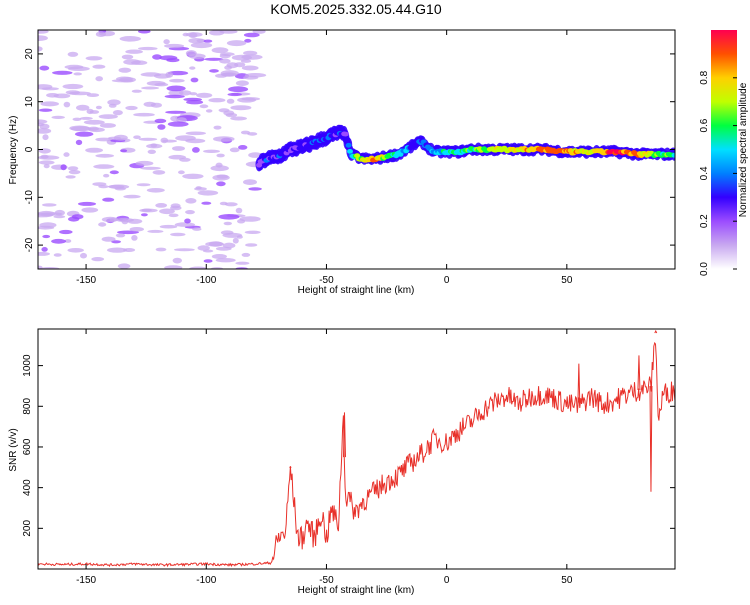 This screenshot has width=750, height=605. What do you see at coordinates (355, 9) in the screenshot?
I see `figure-title: KOM5.2025.332.05.44.G10` at bounding box center [355, 9].